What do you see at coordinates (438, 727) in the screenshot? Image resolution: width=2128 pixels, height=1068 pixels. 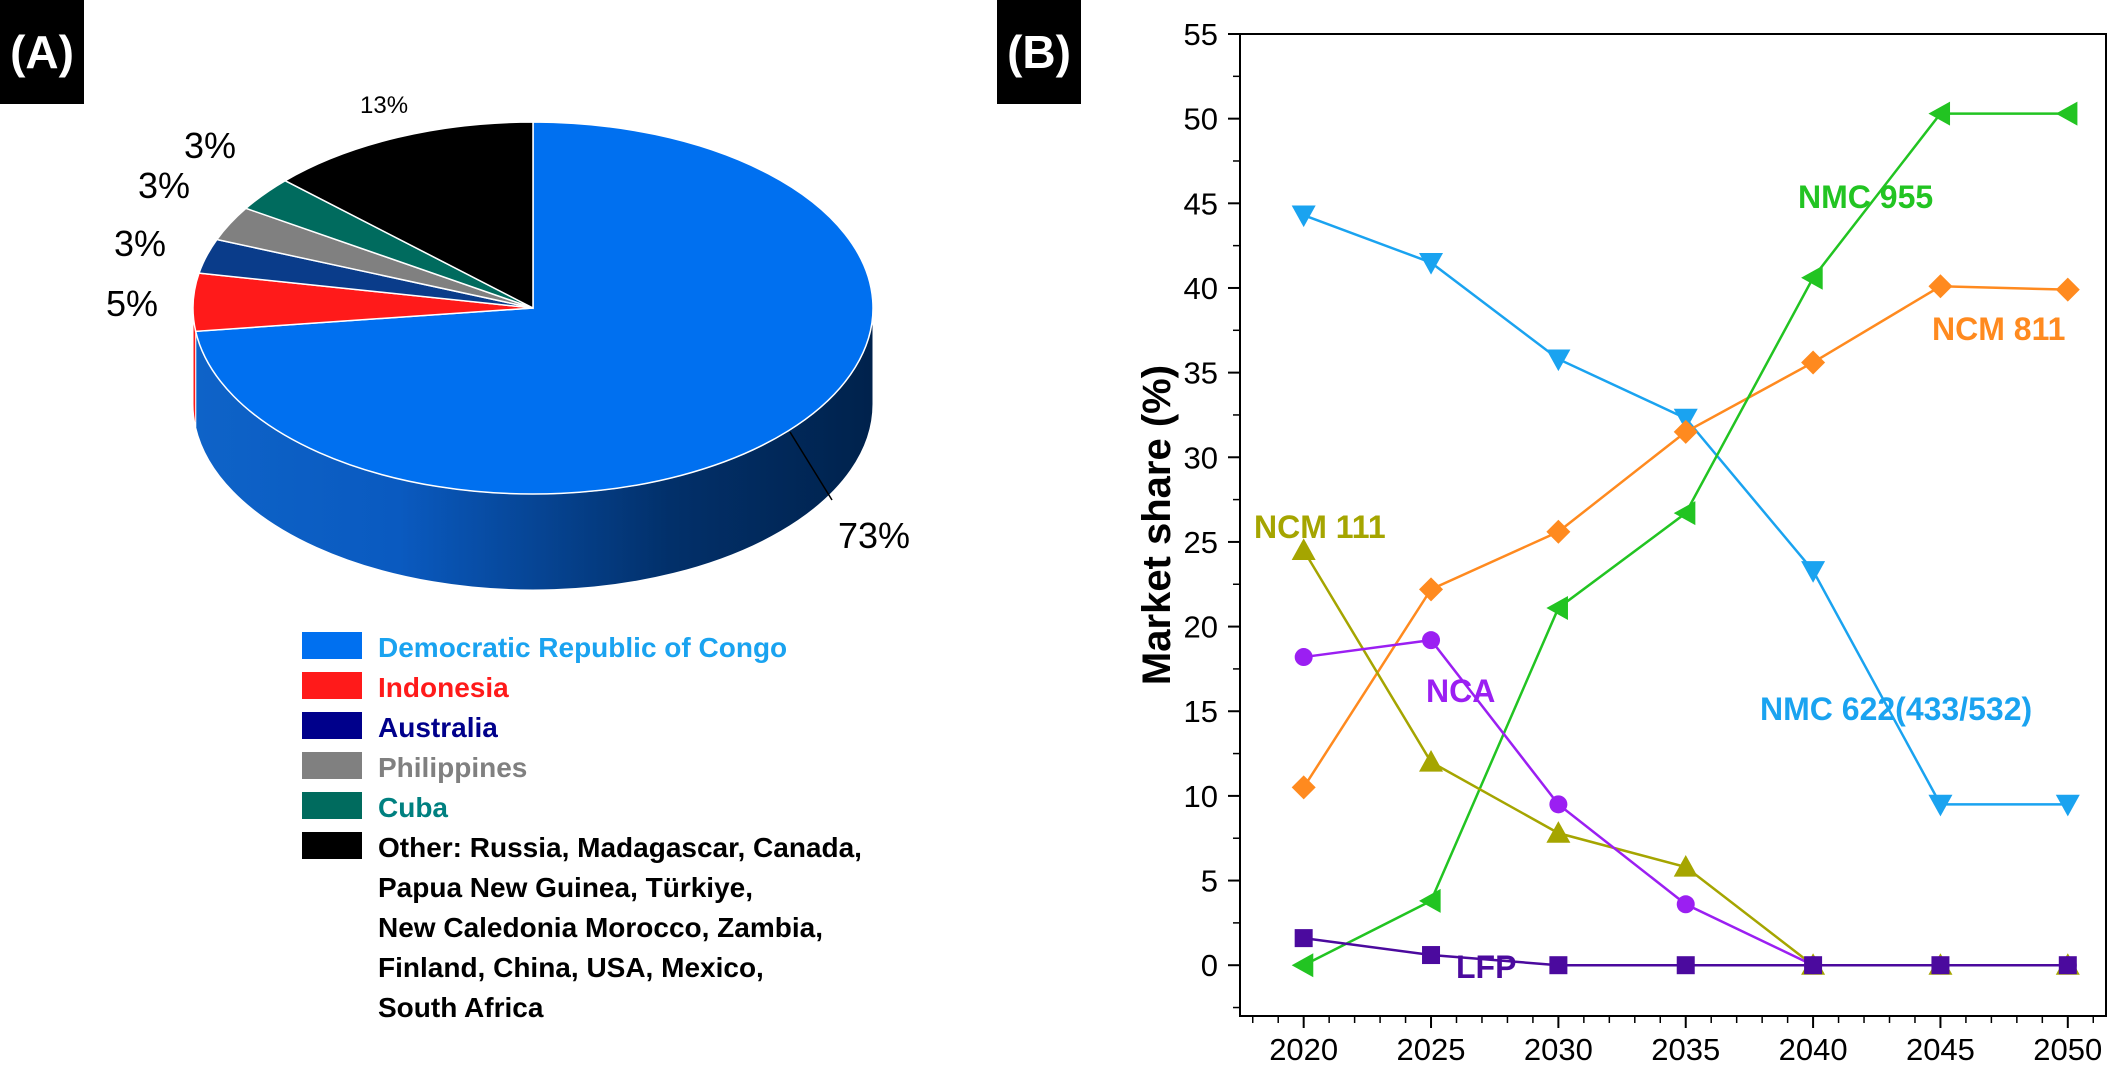 I see `legend-label-australia: Australia` at bounding box center [438, 727].